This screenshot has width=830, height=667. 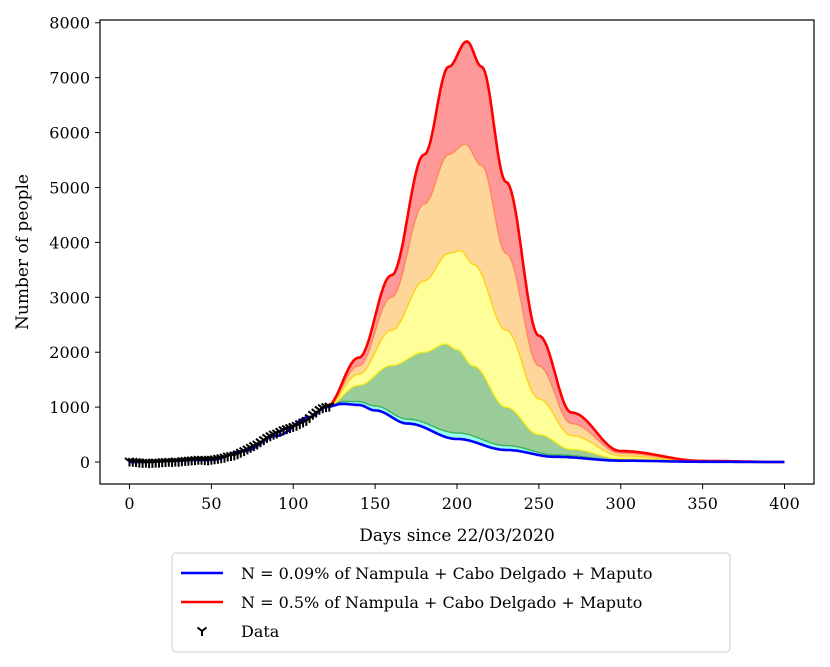 I want to click on y-tick-label: 7000, so click(x=69, y=78).